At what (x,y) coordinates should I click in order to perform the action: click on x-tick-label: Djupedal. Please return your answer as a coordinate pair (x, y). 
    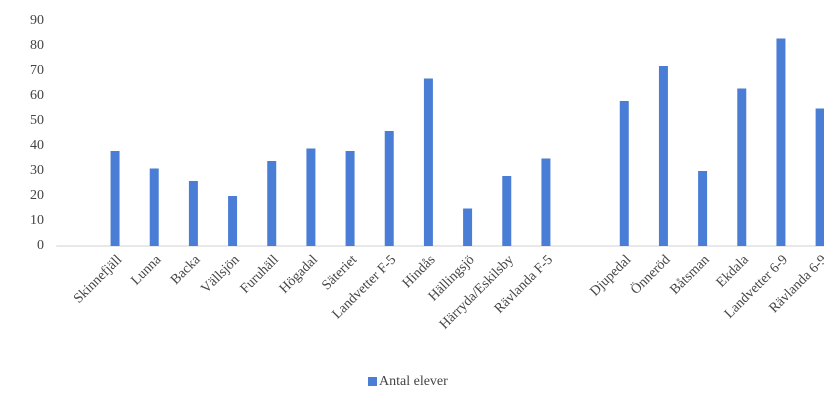
    Looking at the image, I should click on (610, 275).